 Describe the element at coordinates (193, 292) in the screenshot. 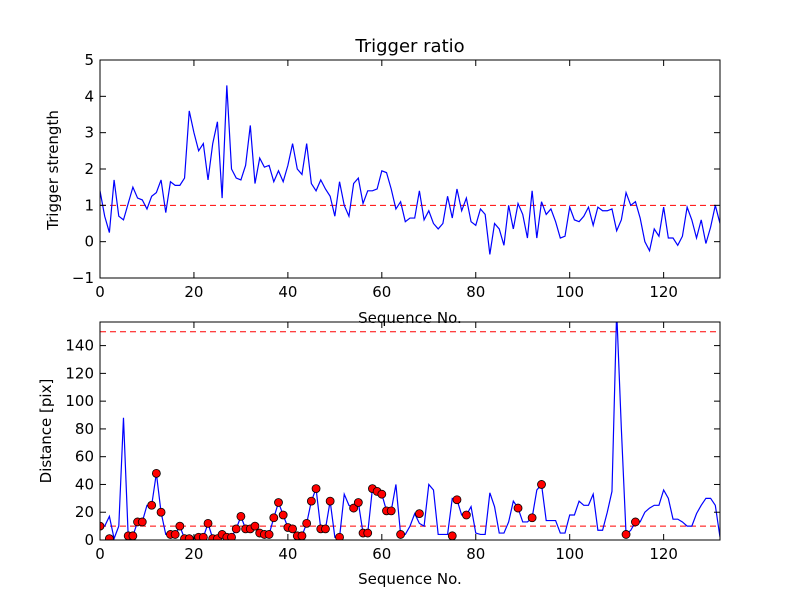

I see `top-x-tick-label: 20` at that location.